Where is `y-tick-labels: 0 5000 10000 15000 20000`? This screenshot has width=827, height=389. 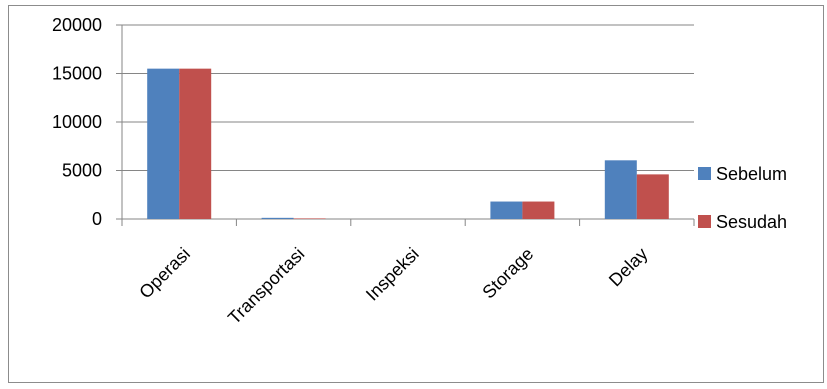 y-tick-labels: 0 5000 10000 15000 20000 is located at coordinates (77, 122).